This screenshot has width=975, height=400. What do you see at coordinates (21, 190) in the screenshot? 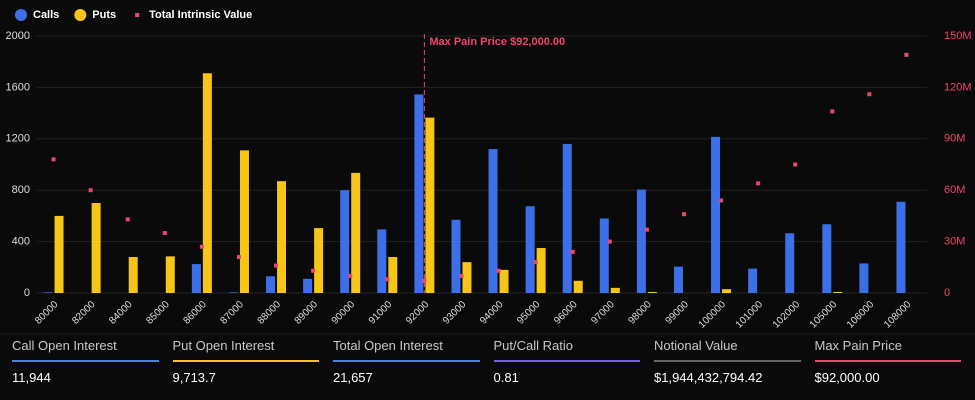
I see `y-tick-label: 800` at bounding box center [21, 190].